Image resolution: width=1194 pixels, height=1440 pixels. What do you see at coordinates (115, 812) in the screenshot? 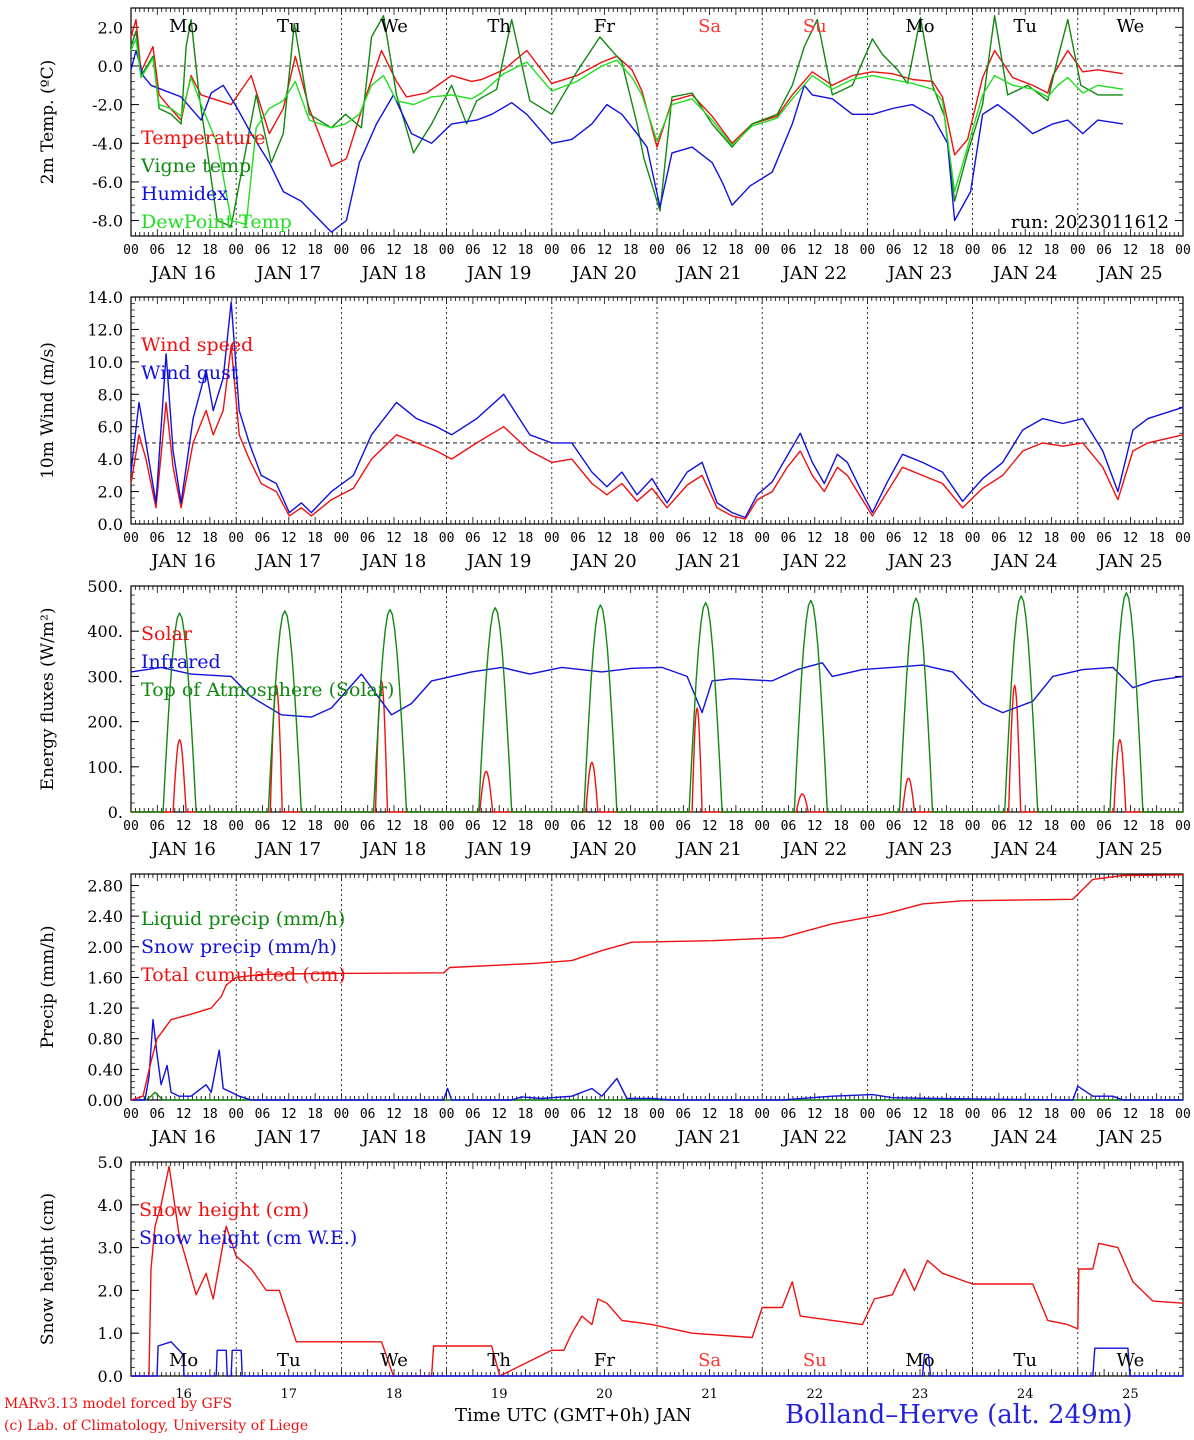
I see `y-tick-label: 0.` at bounding box center [115, 812].